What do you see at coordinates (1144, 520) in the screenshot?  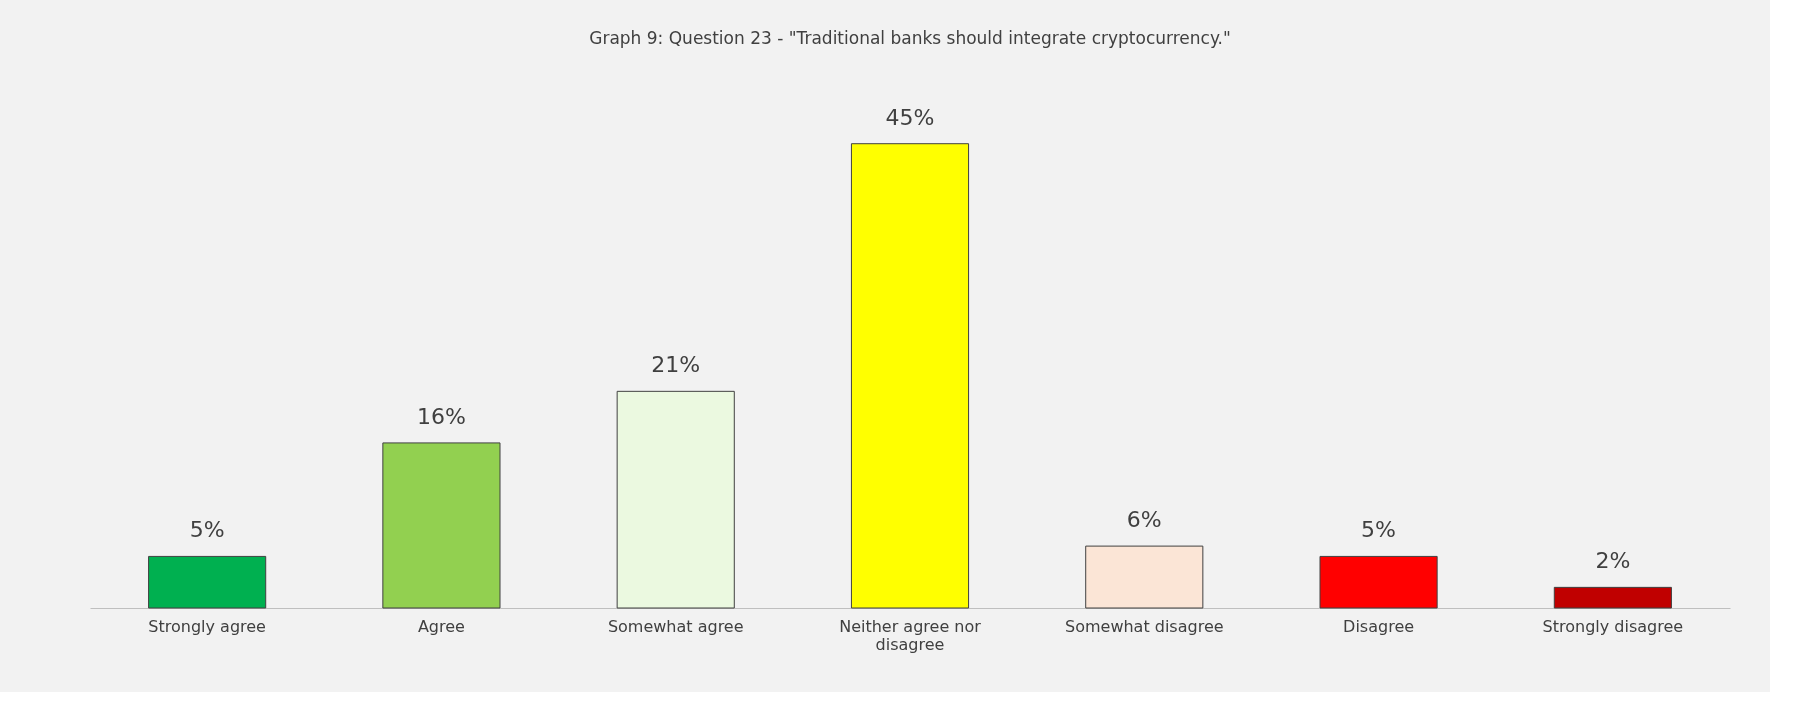 I see `data-label: 6%` at bounding box center [1144, 520].